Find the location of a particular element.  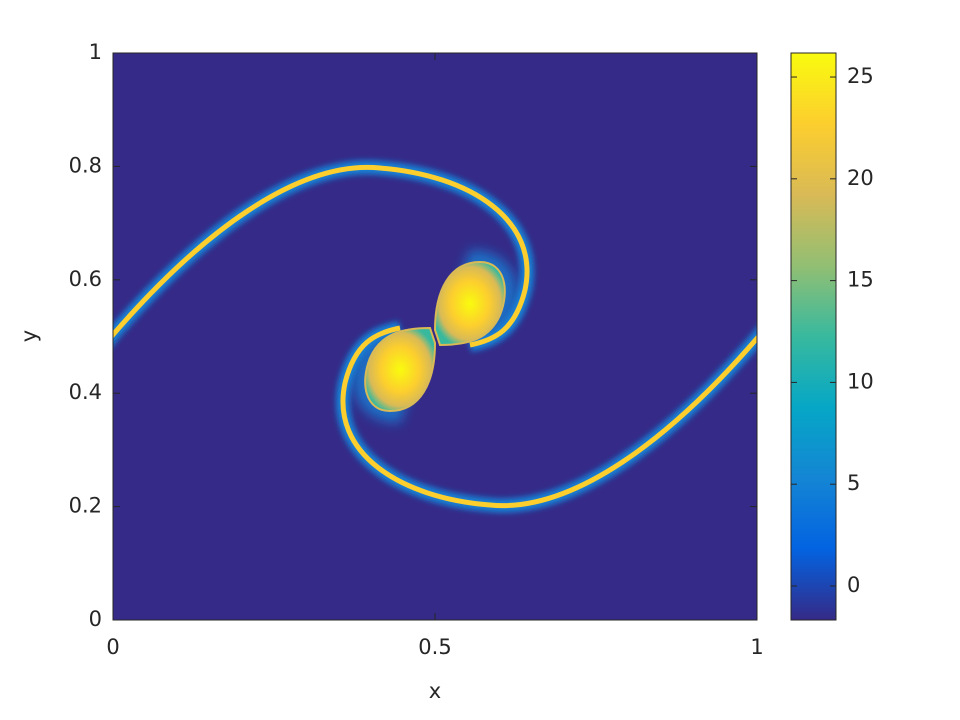

vortex-upper is located at coordinates (469, 303).